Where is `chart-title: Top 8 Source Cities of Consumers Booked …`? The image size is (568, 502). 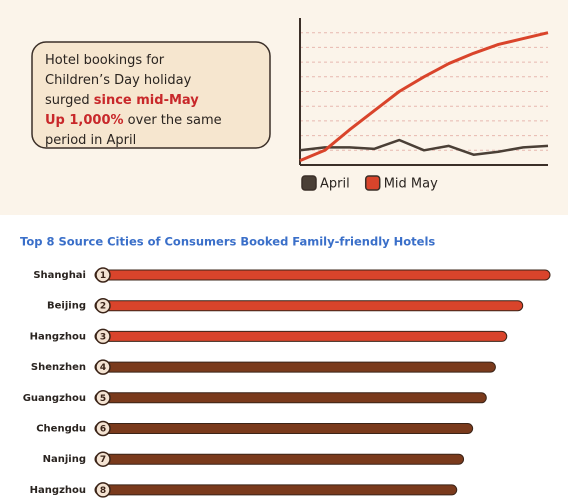 chart-title: Top 8 Source Cities of Consumers Booked … is located at coordinates (227, 242).